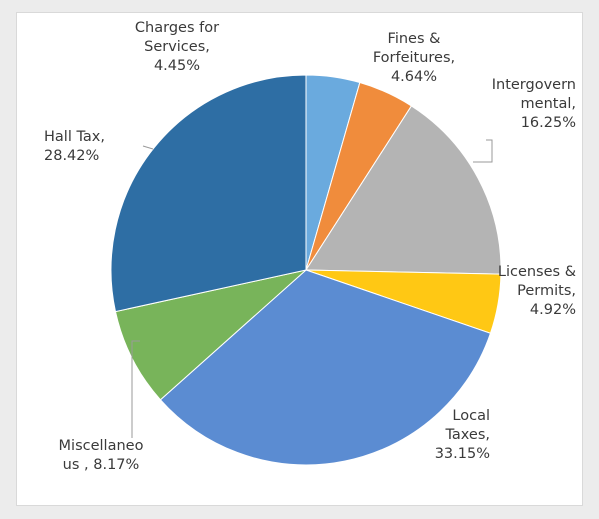 The height and width of the screenshot is (519, 599). I want to click on pie-slice-intergovernmental, so click(403, 190).